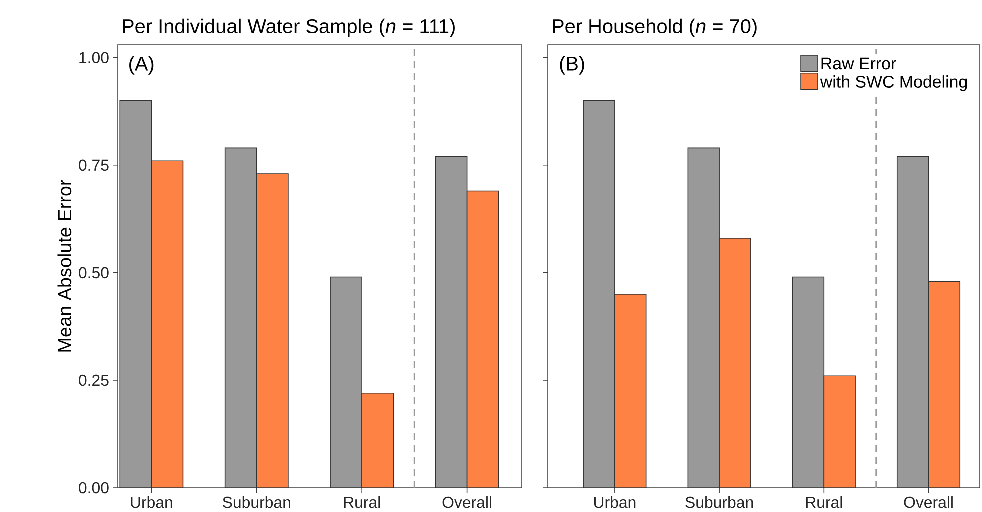 The image size is (982, 512). I want to click on annotation: (A), so click(142, 65).